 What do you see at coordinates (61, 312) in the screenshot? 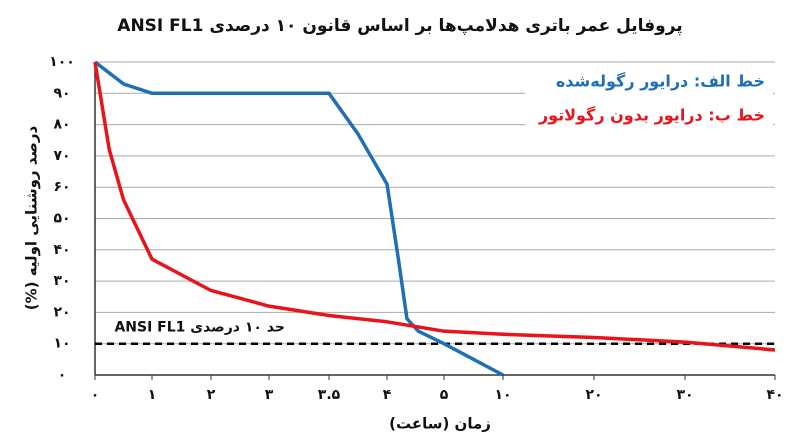
I see `y-tick-label: ۲۰` at bounding box center [61, 312].